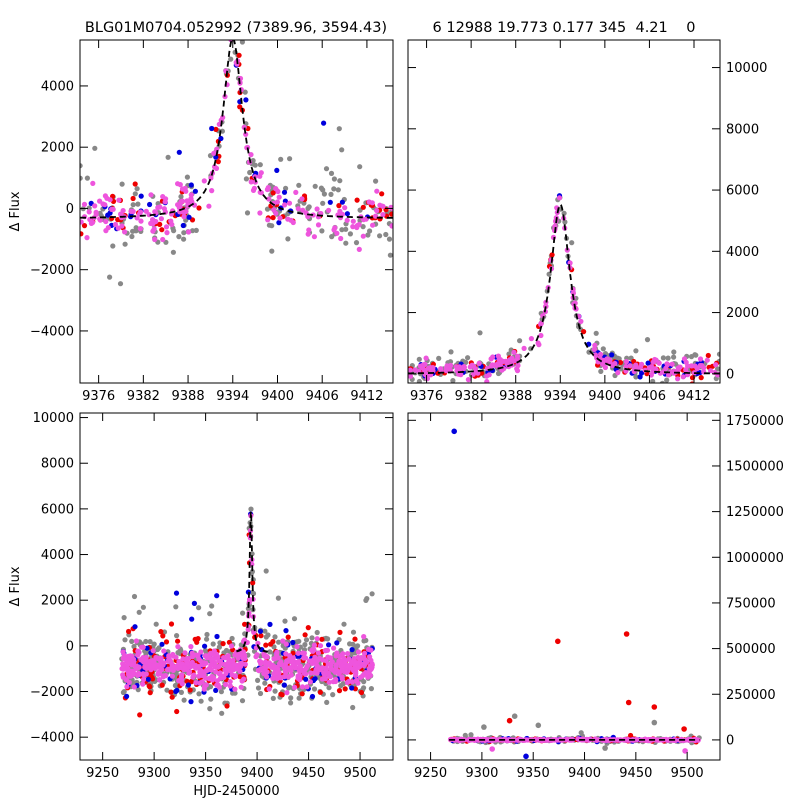 Image resolution: width=800 pixels, height=800 pixels. I want to click on x-tick-label: 9400, so click(257, 773).